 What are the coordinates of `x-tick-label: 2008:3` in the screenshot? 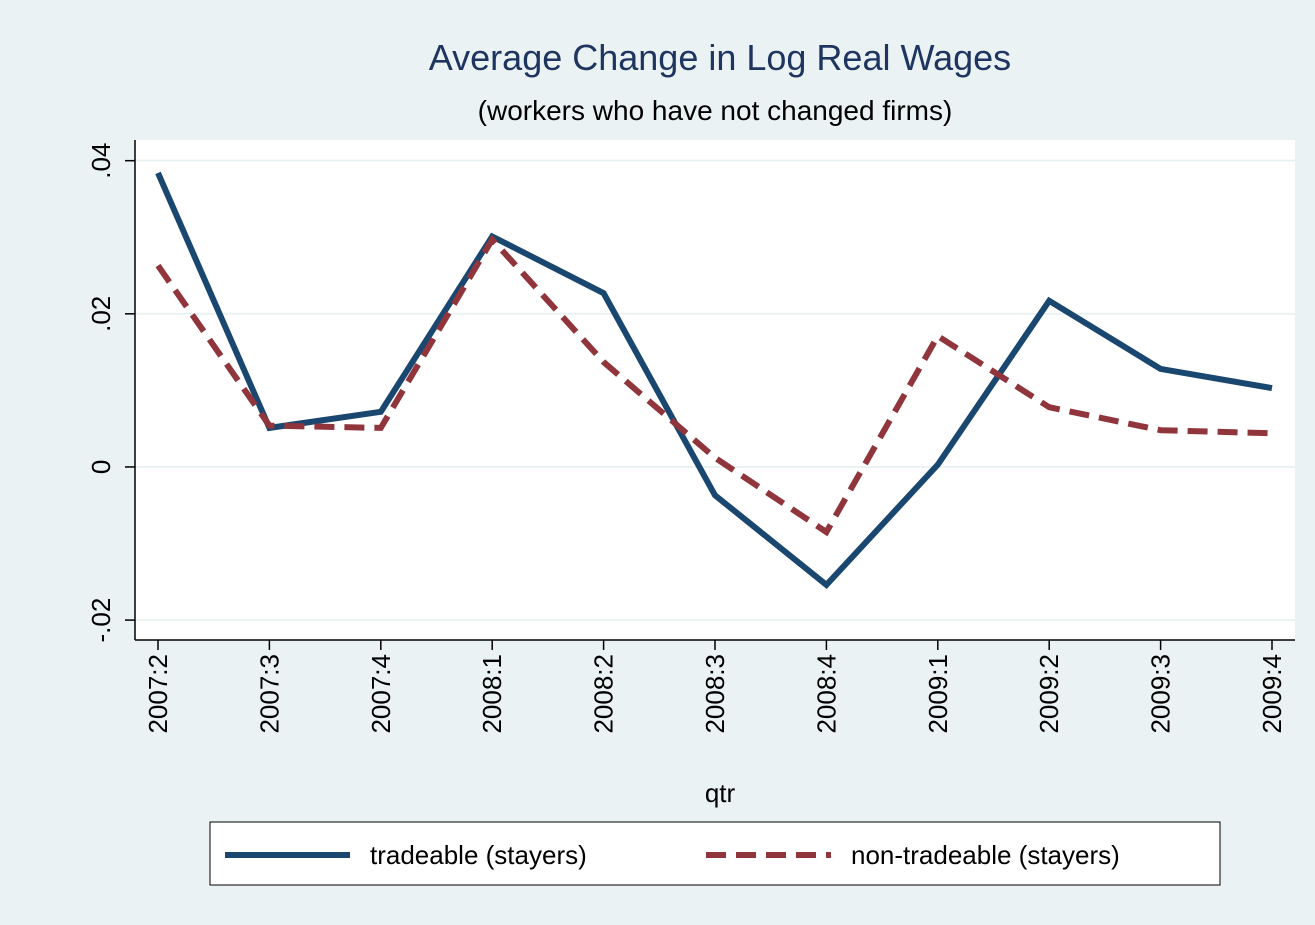 It's located at (715, 694).